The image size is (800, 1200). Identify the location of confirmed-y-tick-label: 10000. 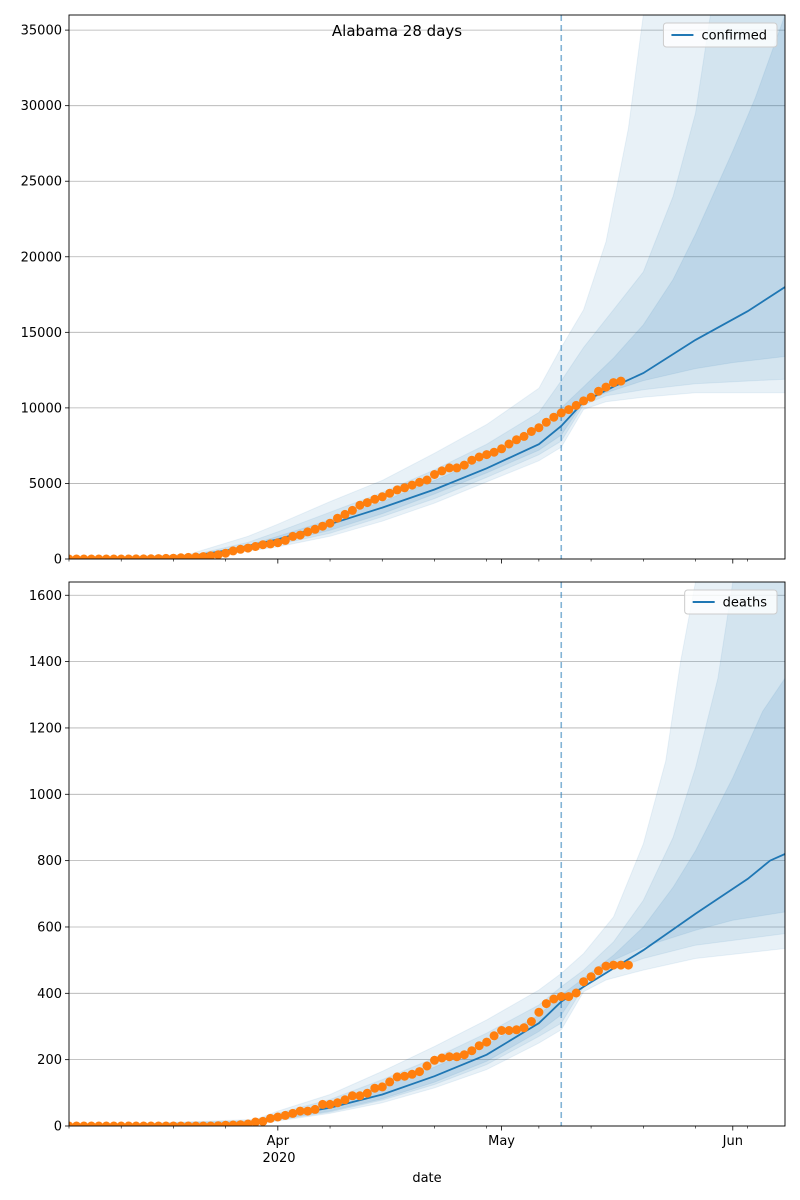
(41, 408).